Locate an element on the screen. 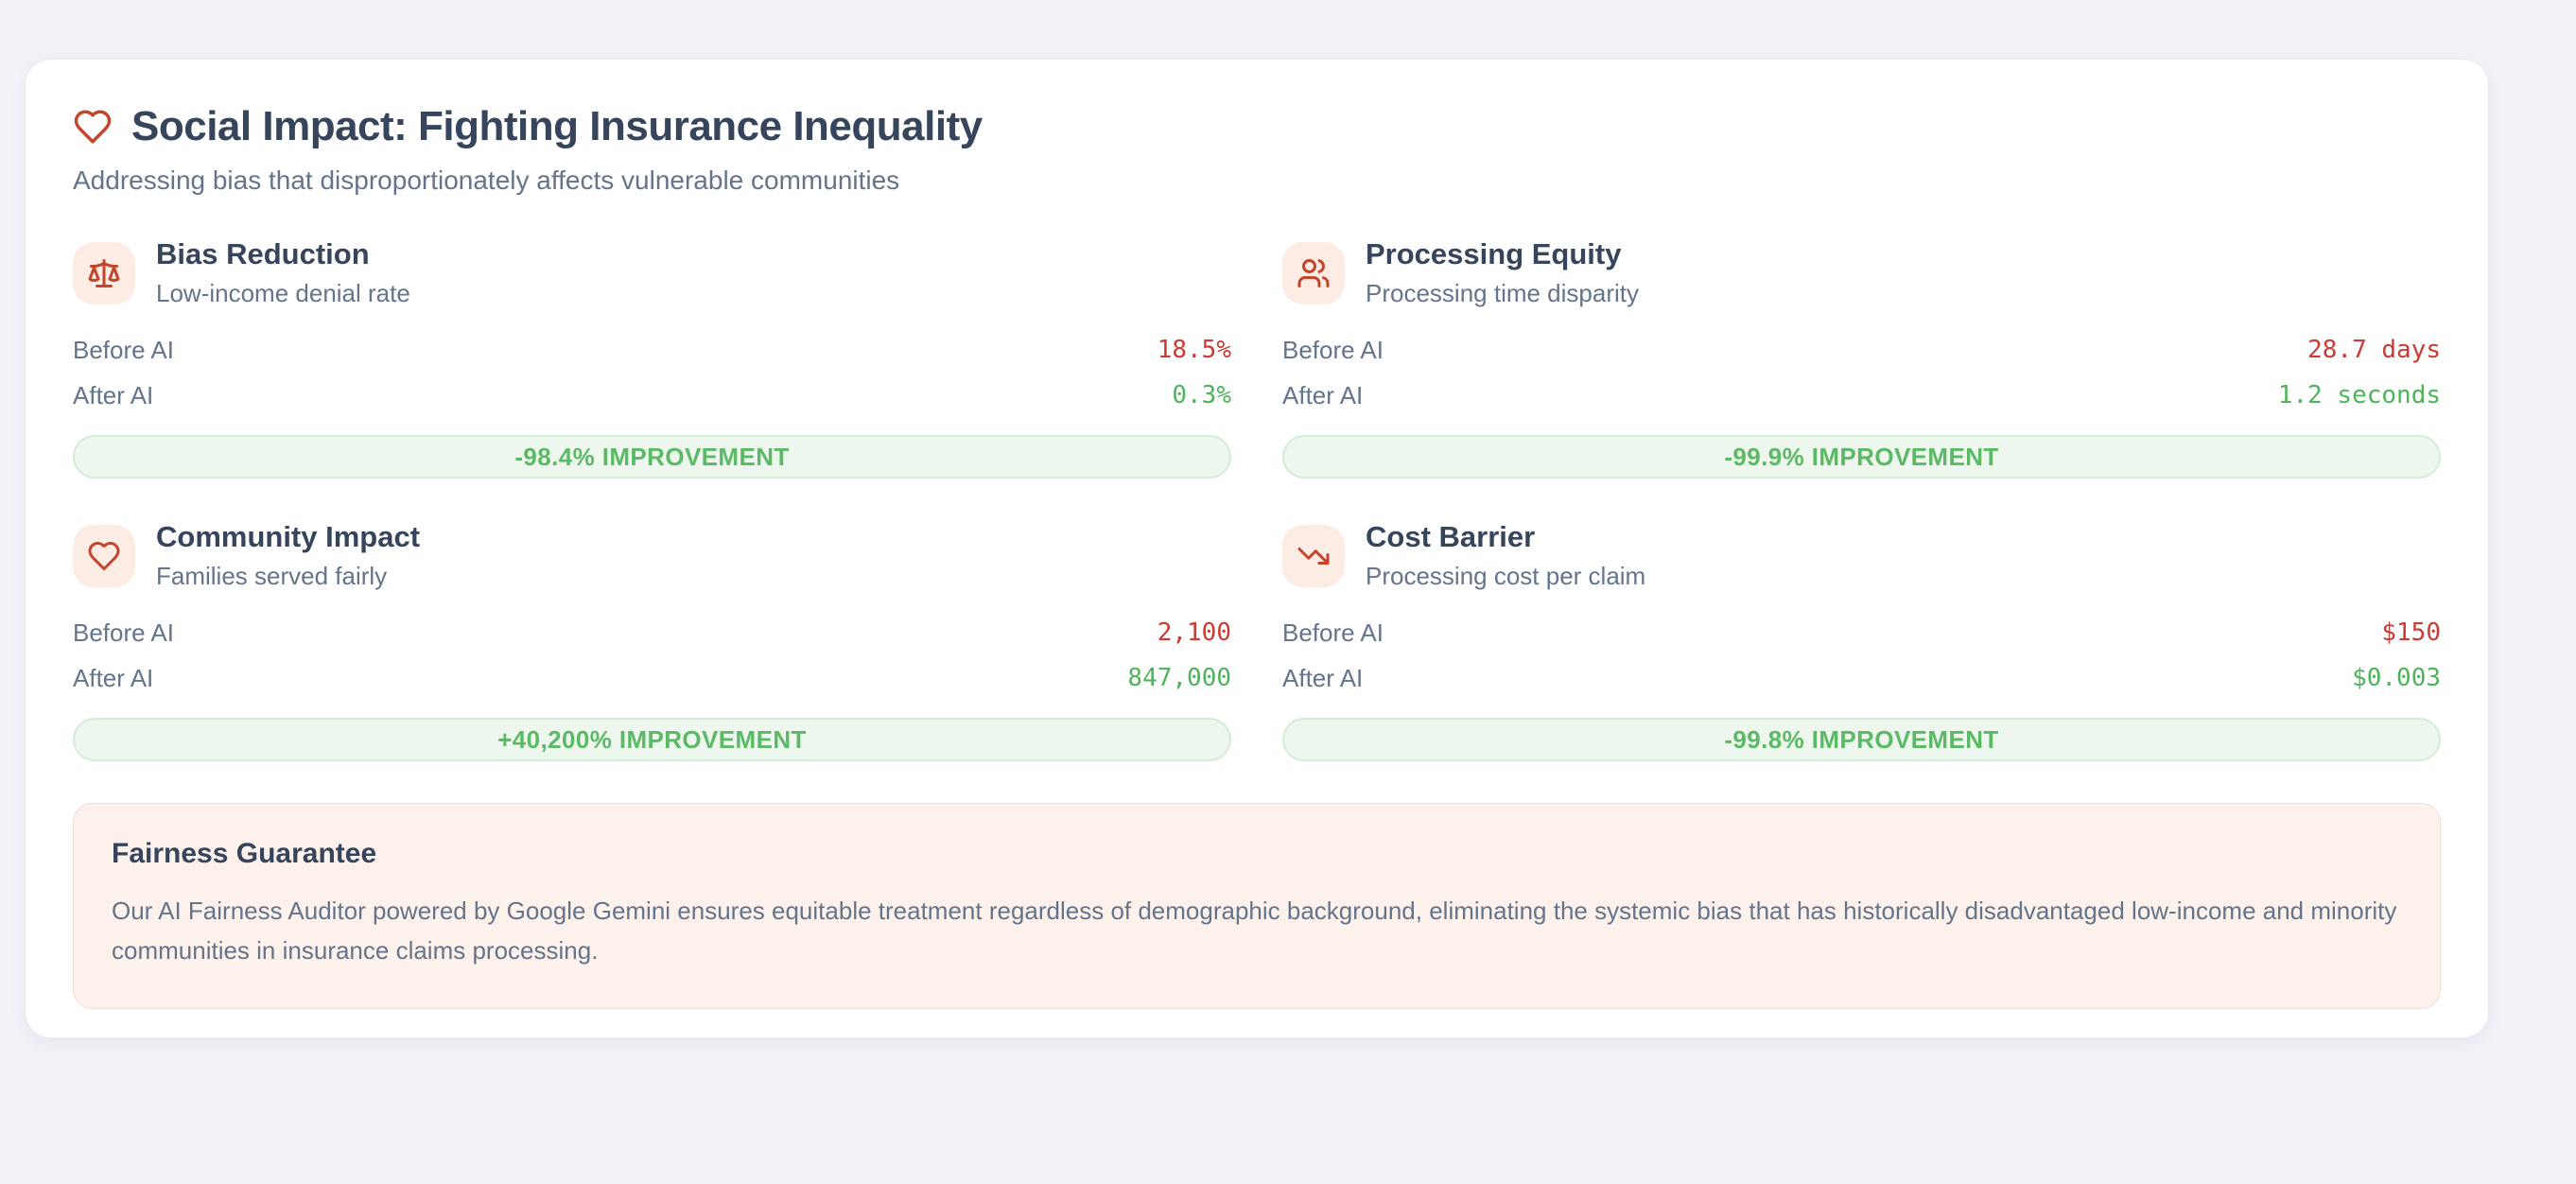 The image size is (2576, 1184). metric-title: Bias Reduction is located at coordinates (263, 253).